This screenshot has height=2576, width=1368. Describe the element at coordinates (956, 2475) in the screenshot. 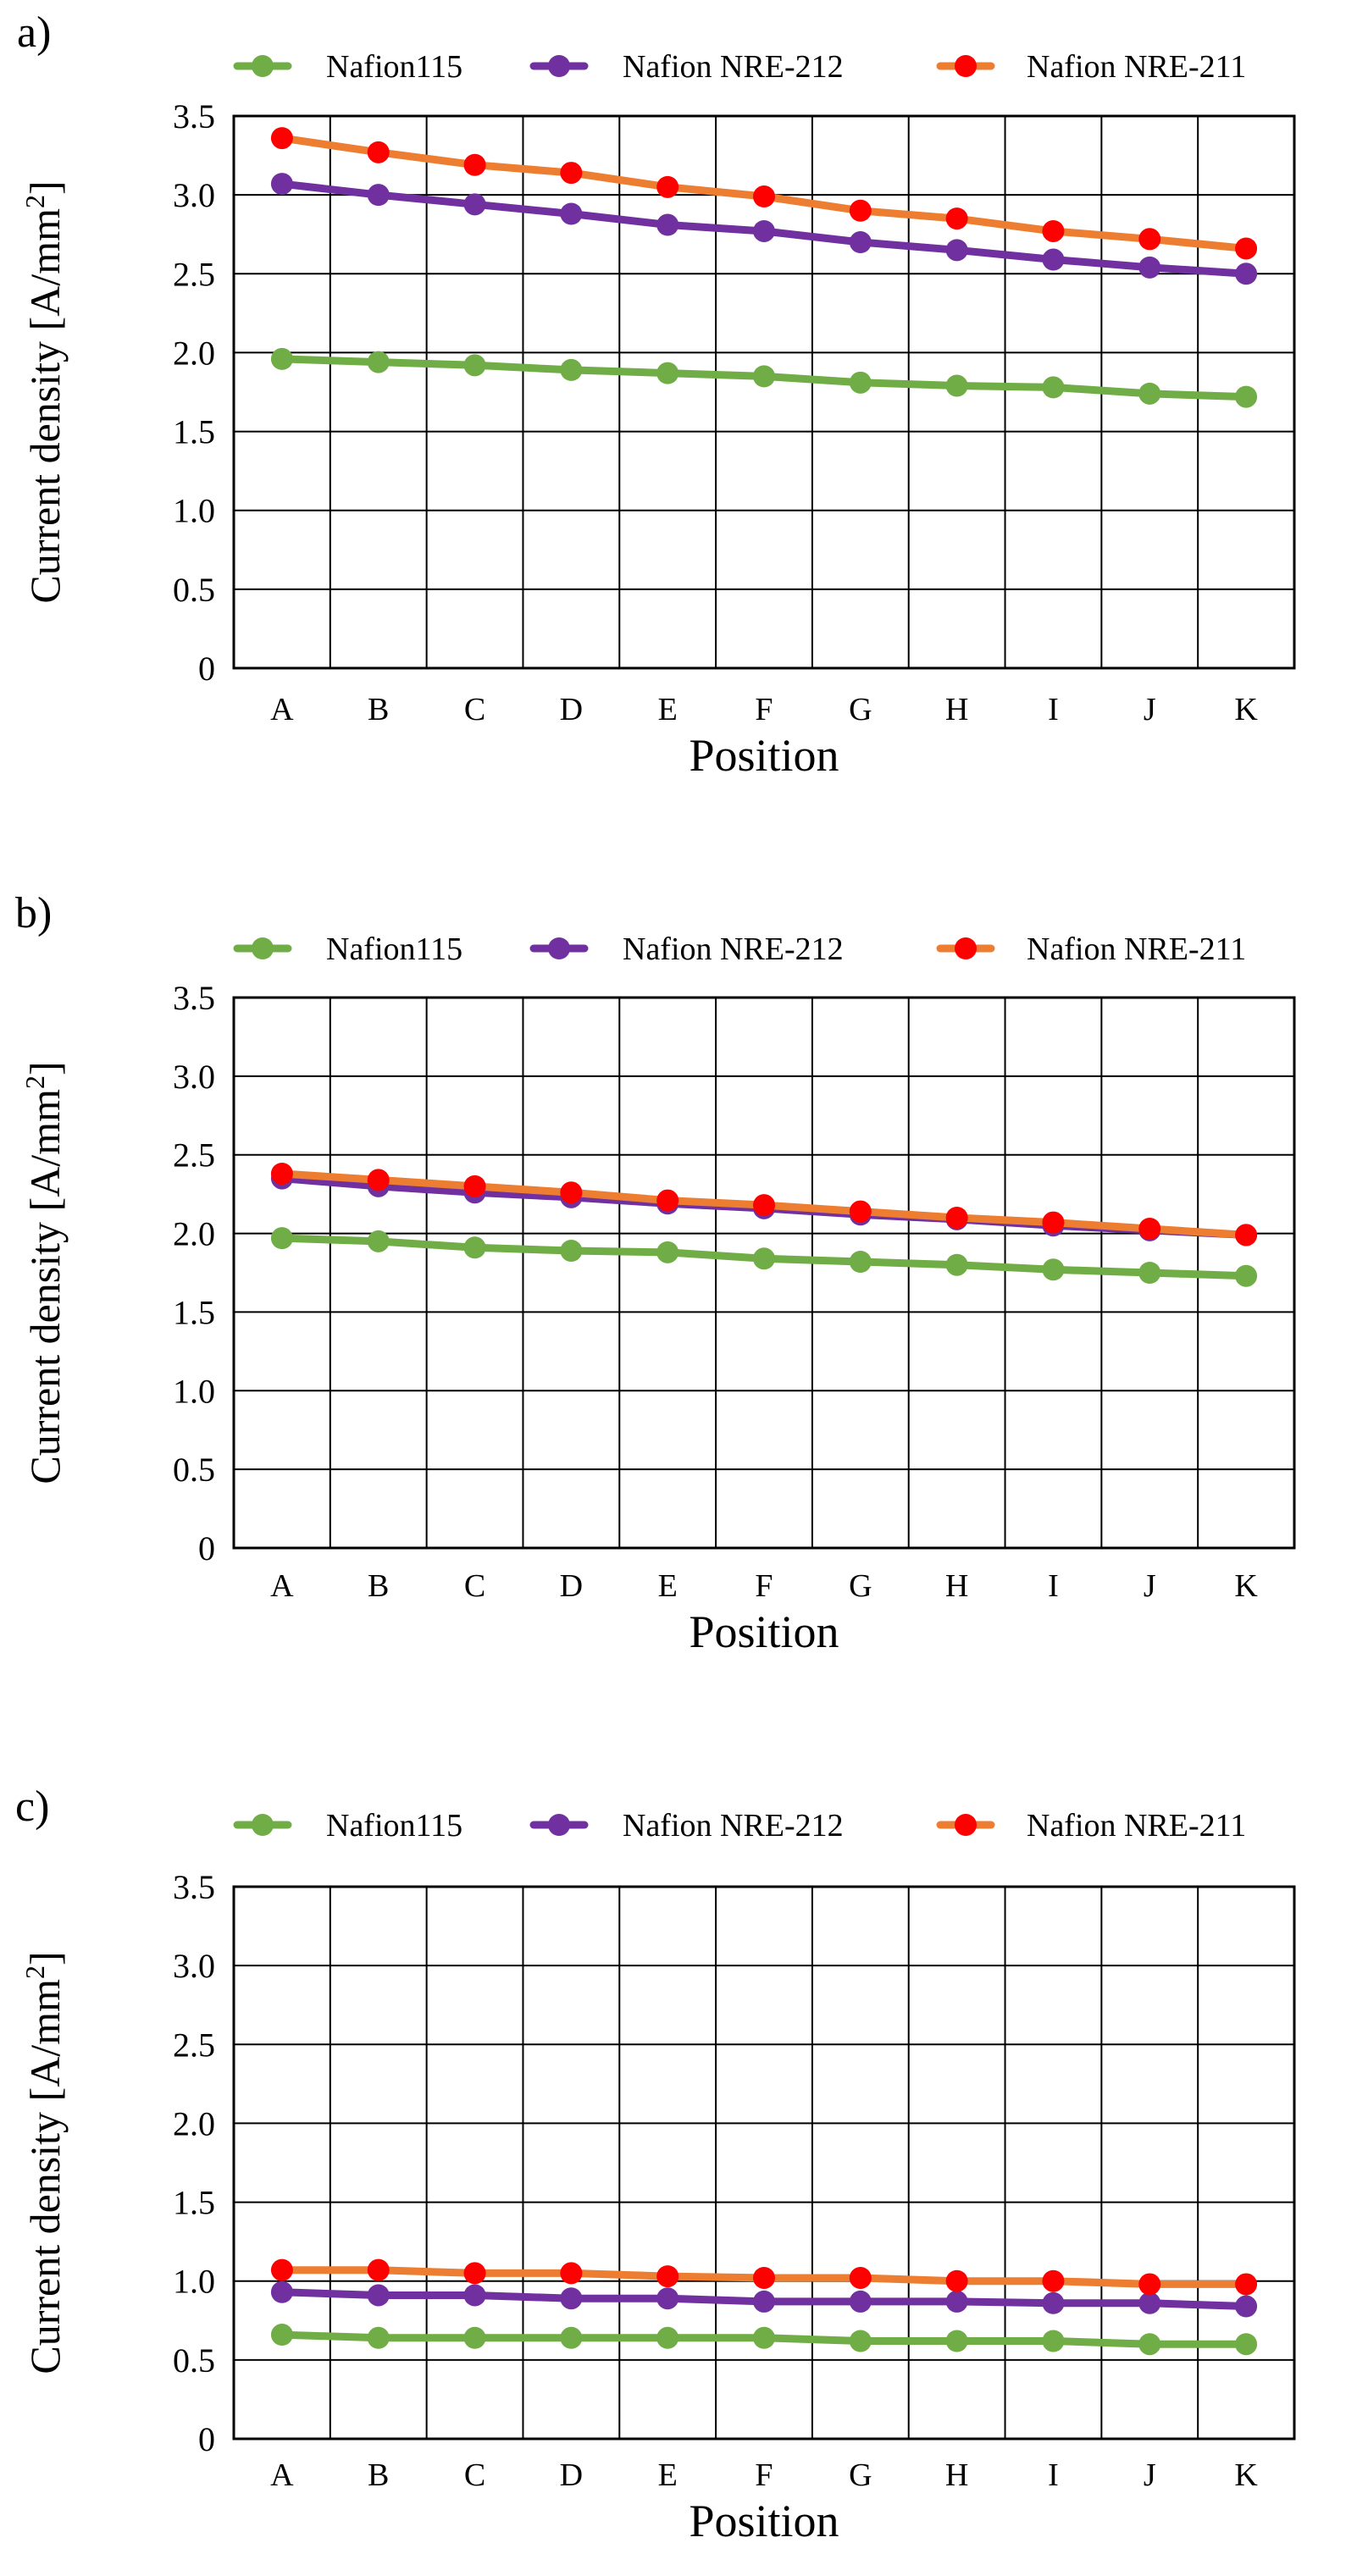

I see `x-tick-label: H` at that location.